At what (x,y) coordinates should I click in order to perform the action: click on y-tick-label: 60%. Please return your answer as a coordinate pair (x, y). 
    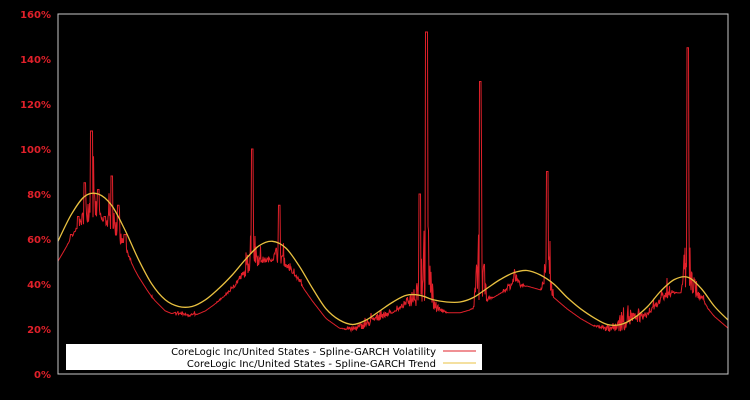
    Looking at the image, I should click on (39, 240).